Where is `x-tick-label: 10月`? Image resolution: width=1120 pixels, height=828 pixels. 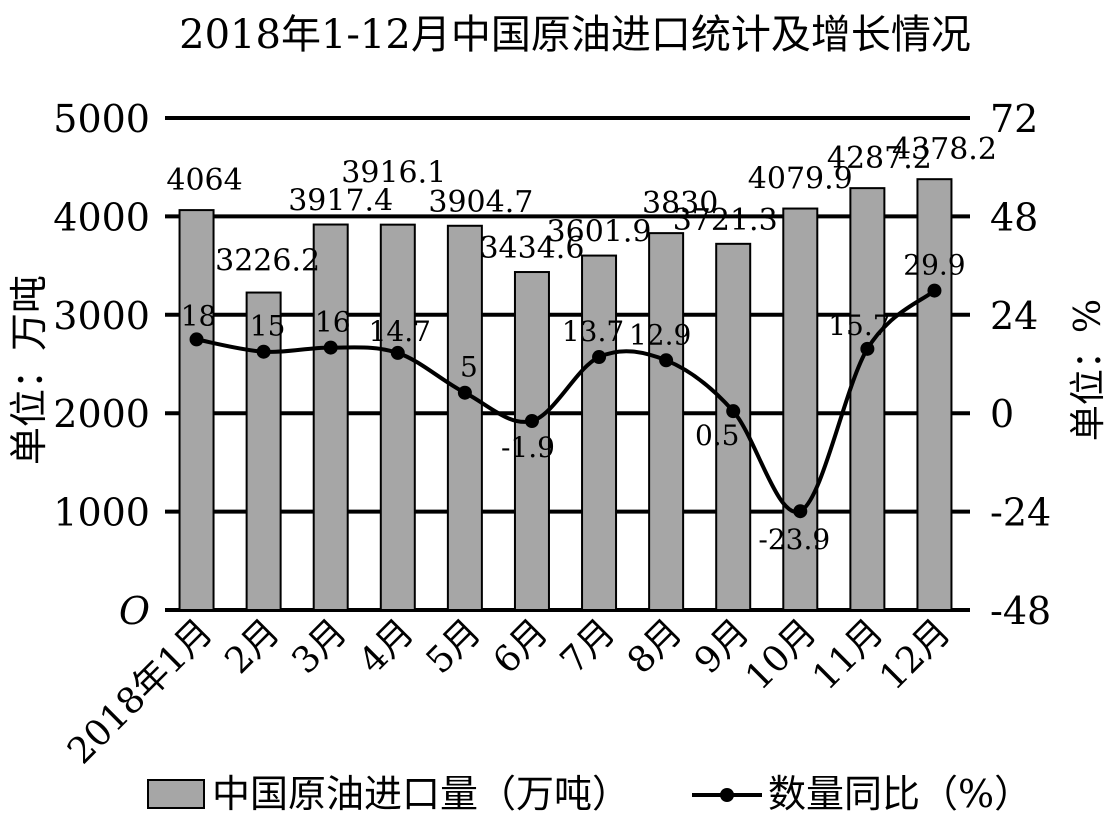 x-tick-label: 10月 is located at coordinates (781, 654).